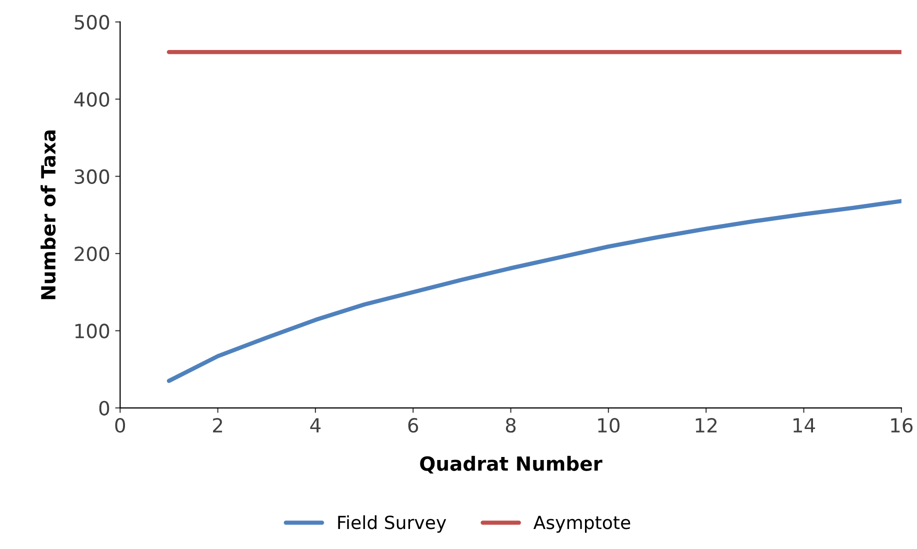 The height and width of the screenshot is (549, 917). What do you see at coordinates (217, 425) in the screenshot?
I see `x-tick-label: 2` at bounding box center [217, 425].